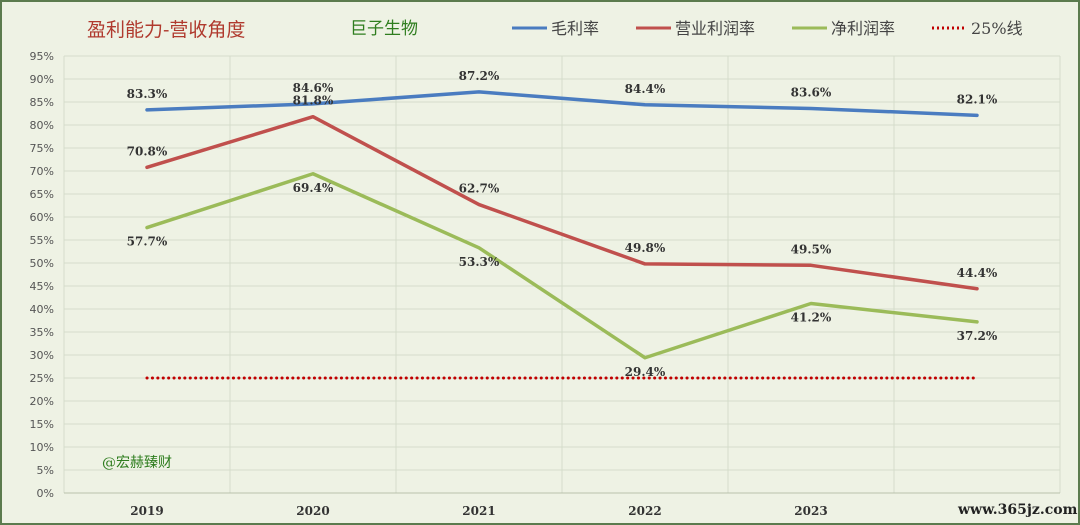 The width and height of the screenshot is (1080, 525). I want to click on data-label-gross: 84.6%, so click(313, 88).